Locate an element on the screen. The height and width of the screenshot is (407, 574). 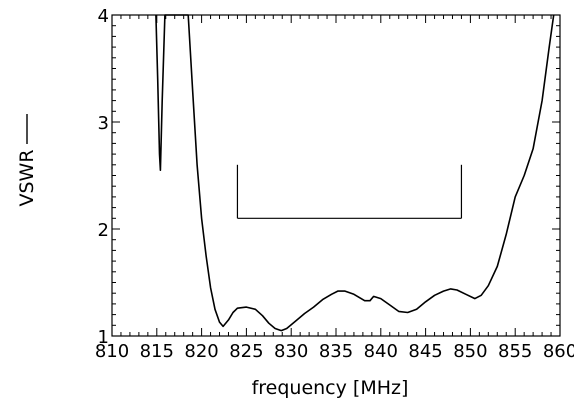
x-tick-label: 835 is located at coordinates (336, 351).